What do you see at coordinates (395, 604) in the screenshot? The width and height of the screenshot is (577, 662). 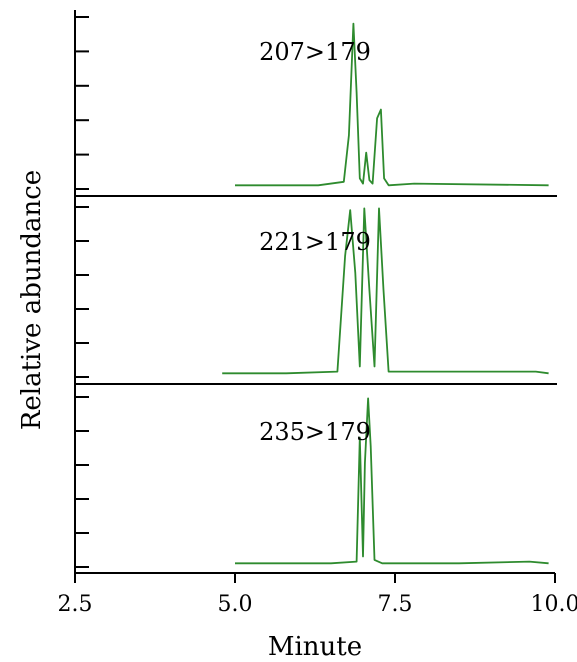 I see `x-tick-label: 7.5` at bounding box center [395, 604].